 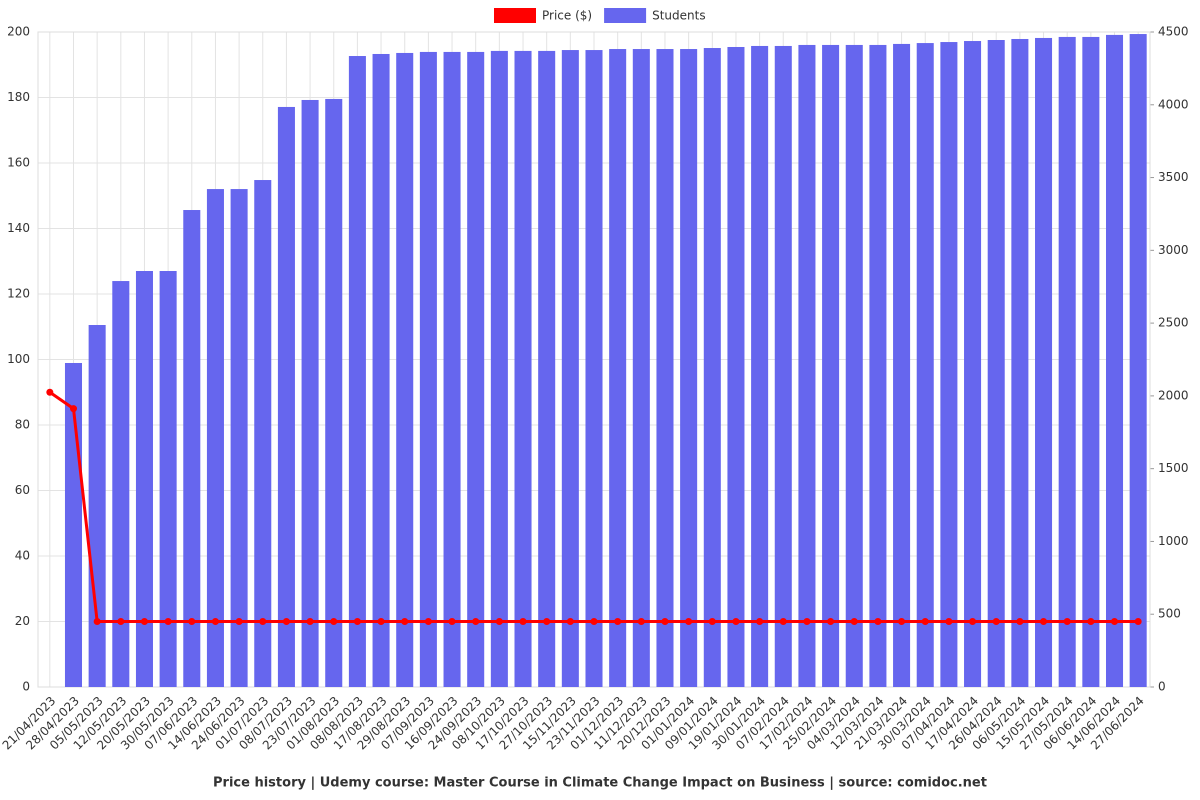 I want to click on y-tick-label: 120, so click(x=18, y=294).